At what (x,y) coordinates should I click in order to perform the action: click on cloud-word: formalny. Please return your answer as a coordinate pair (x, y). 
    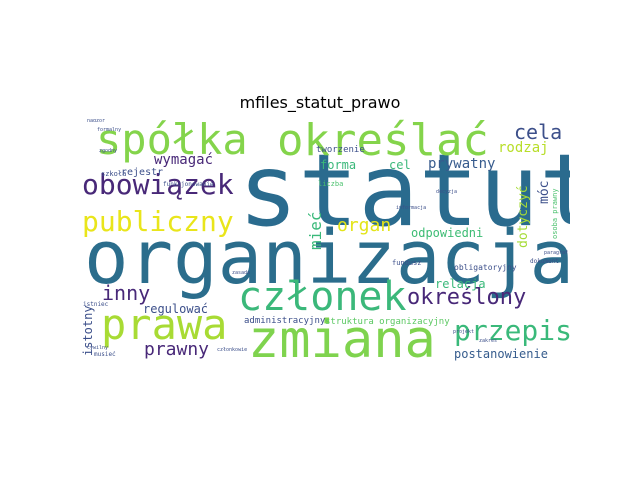
    Looking at the image, I should click on (109, 130).